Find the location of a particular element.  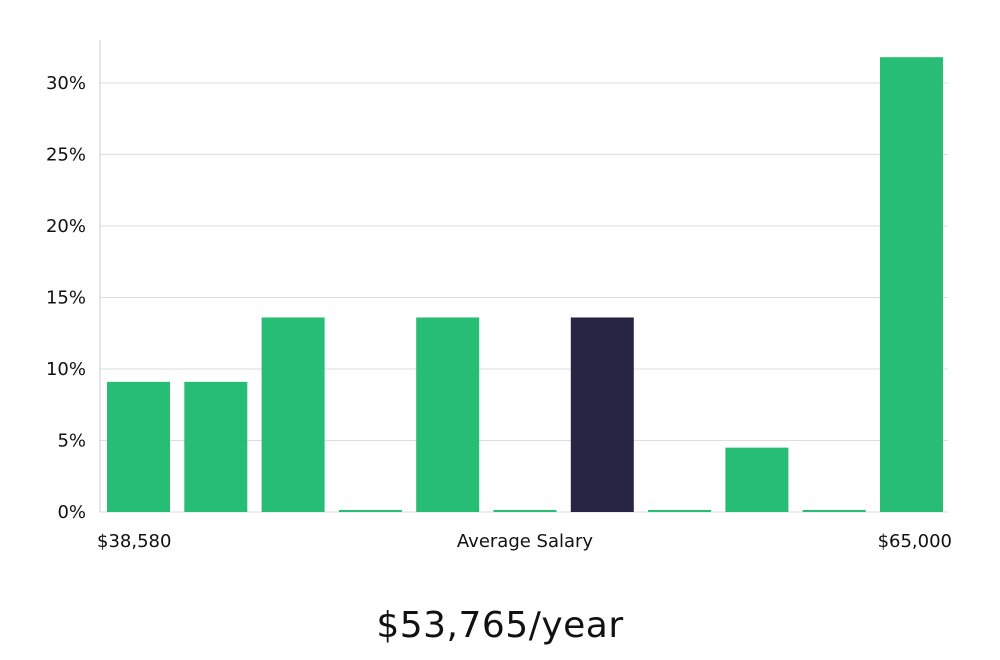

y-tick-label: 0% is located at coordinates (71, 512).